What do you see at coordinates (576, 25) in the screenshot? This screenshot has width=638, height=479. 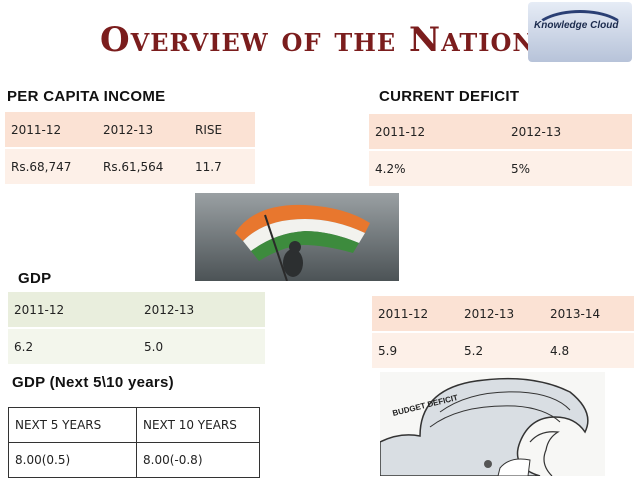 I see `logo-text: Knowledge Cloud` at bounding box center [576, 25].